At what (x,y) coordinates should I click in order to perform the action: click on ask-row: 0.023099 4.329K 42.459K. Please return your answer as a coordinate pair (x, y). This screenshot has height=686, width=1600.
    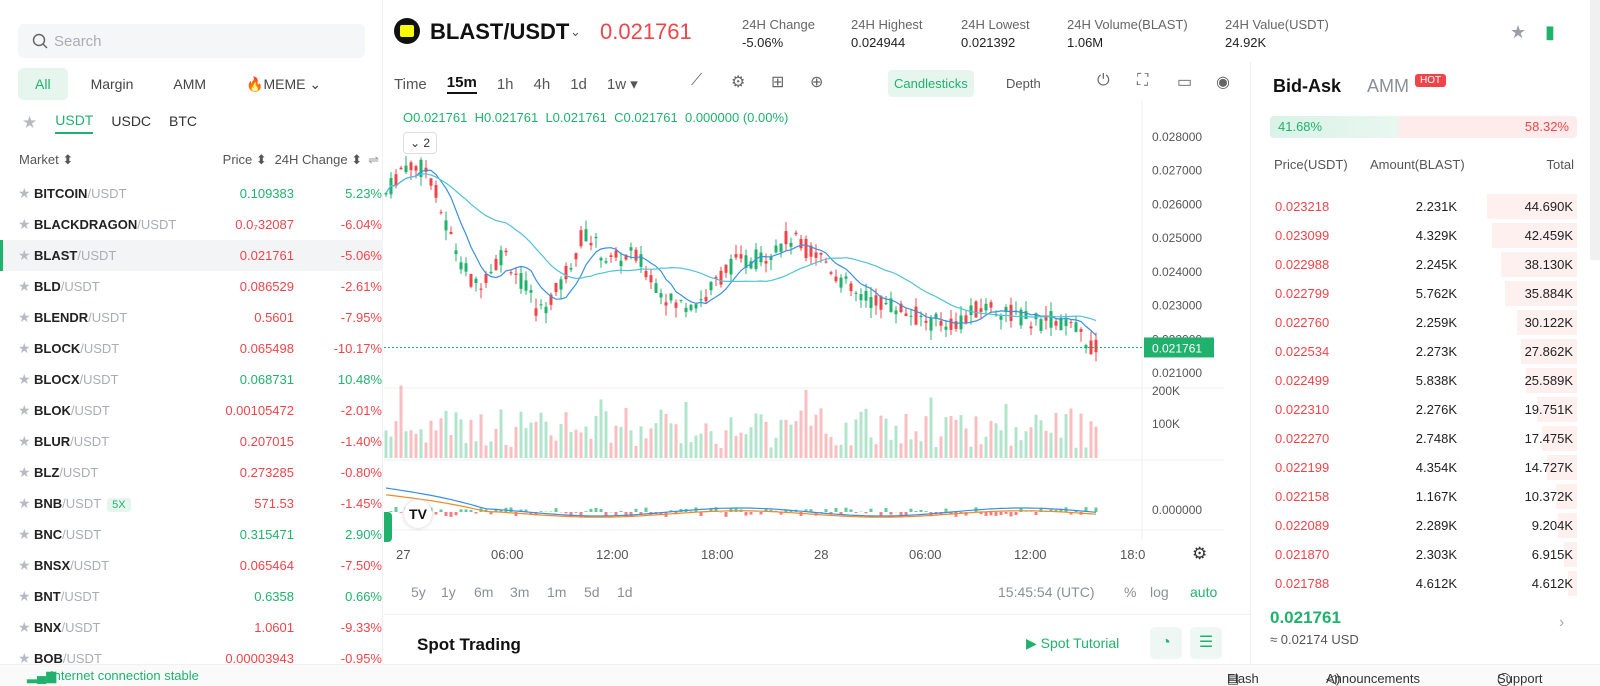
    Looking at the image, I should click on (1423, 235).